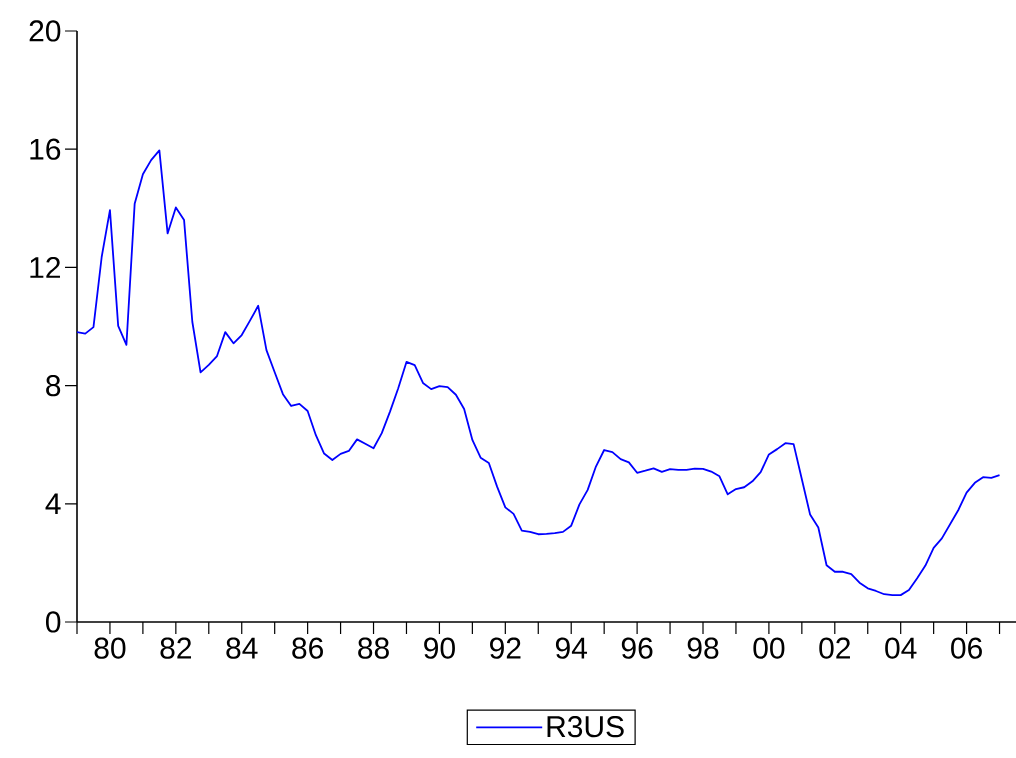 The width and height of the screenshot is (1016, 758). What do you see at coordinates (53, 622) in the screenshot?
I see `y-tick-label: 0` at bounding box center [53, 622].